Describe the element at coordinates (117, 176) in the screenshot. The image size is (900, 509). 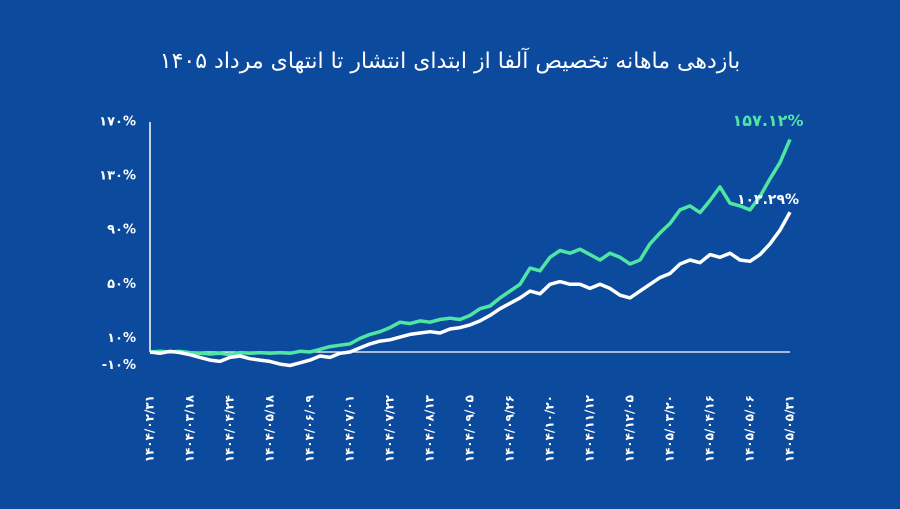
I see `y-tick-label: ۱۳۰%` at that location.